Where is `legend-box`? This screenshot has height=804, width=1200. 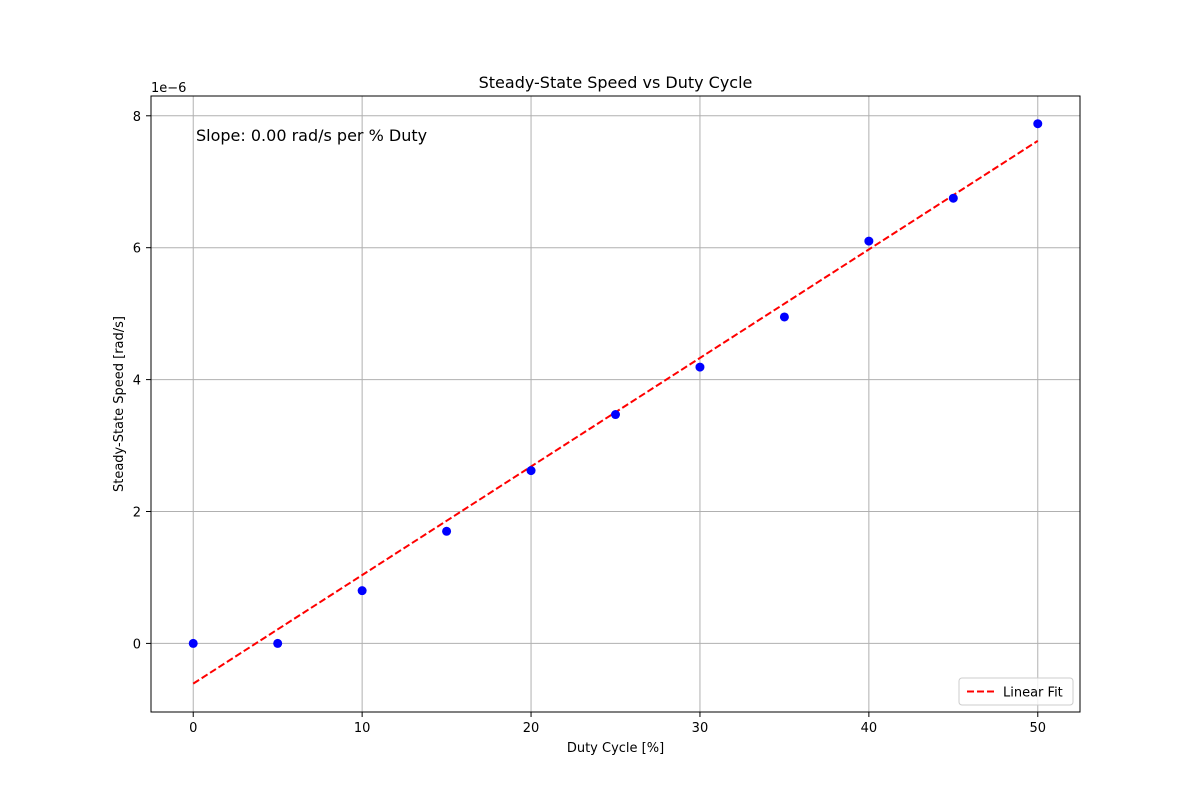
legend-box is located at coordinates (1016, 691).